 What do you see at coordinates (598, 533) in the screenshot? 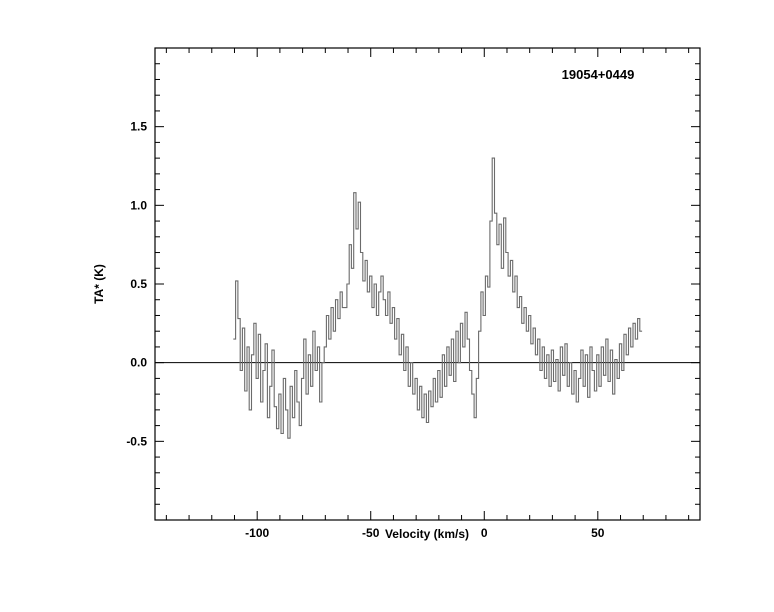
I see `x-tick-label: 50` at bounding box center [598, 533].